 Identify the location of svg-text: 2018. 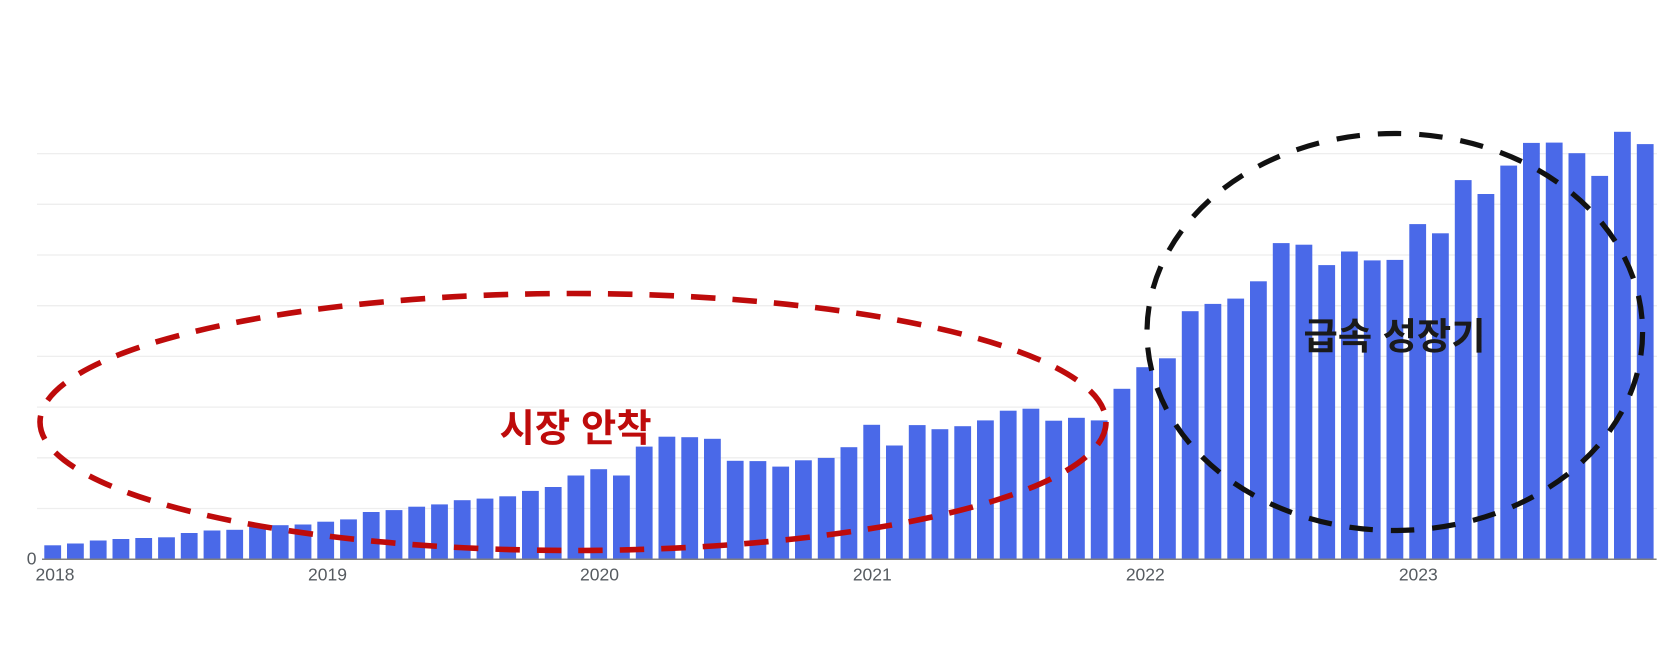
(55, 575).